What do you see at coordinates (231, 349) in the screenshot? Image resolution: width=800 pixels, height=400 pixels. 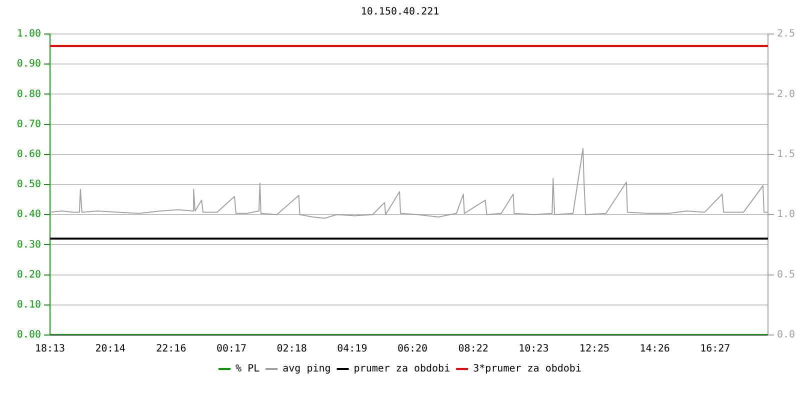 I see `x-tick-label: 00:17` at bounding box center [231, 349].